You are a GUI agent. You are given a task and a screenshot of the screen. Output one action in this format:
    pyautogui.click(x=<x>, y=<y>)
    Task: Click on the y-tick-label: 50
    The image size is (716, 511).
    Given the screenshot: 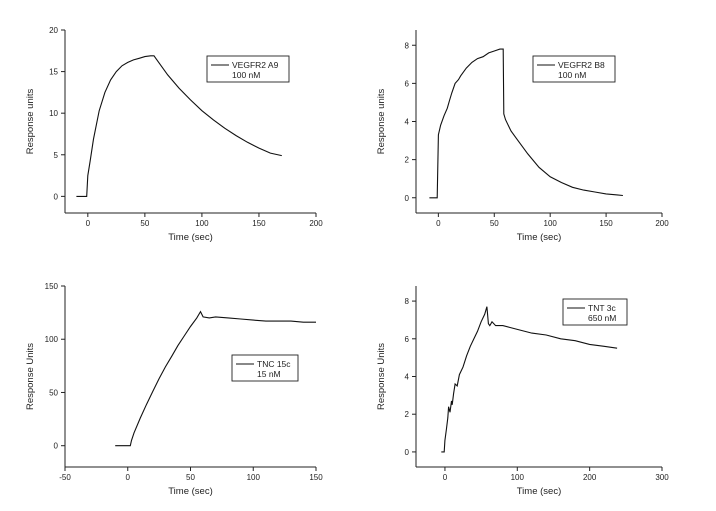 What is the action you would take?
    pyautogui.click(x=53, y=392)
    